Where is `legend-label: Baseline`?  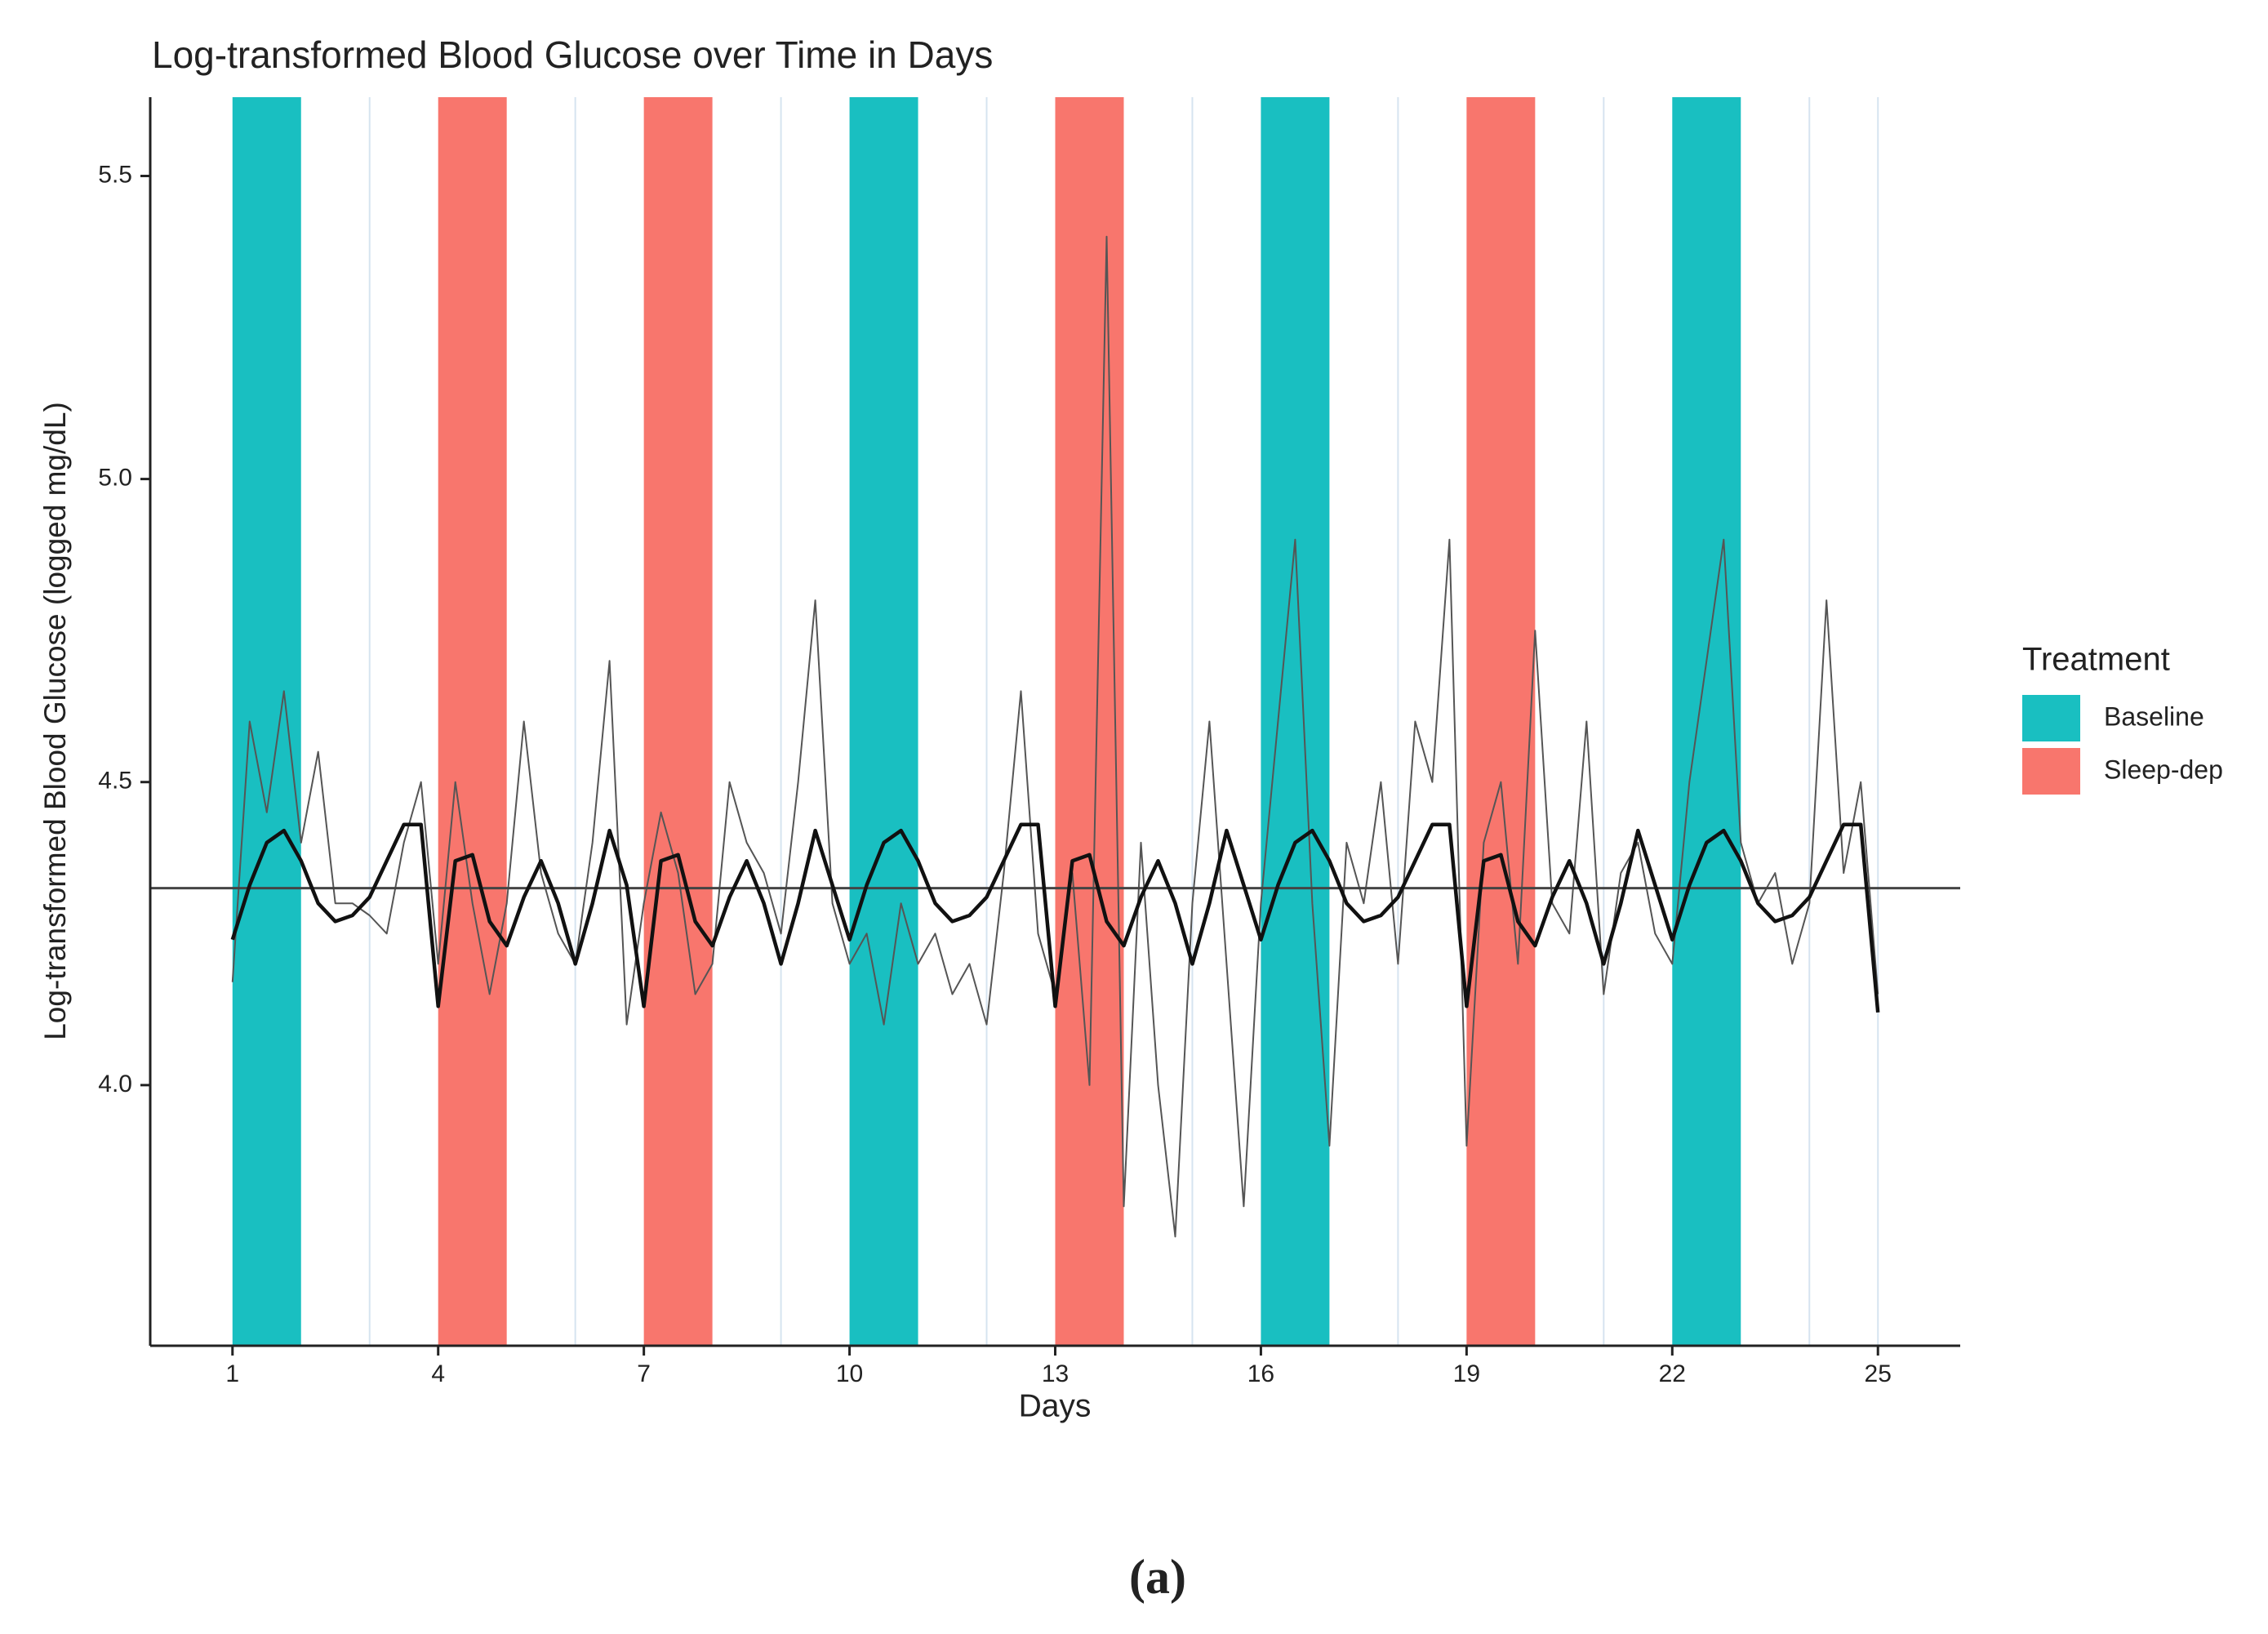 legend-label: Baseline is located at coordinates (2154, 716).